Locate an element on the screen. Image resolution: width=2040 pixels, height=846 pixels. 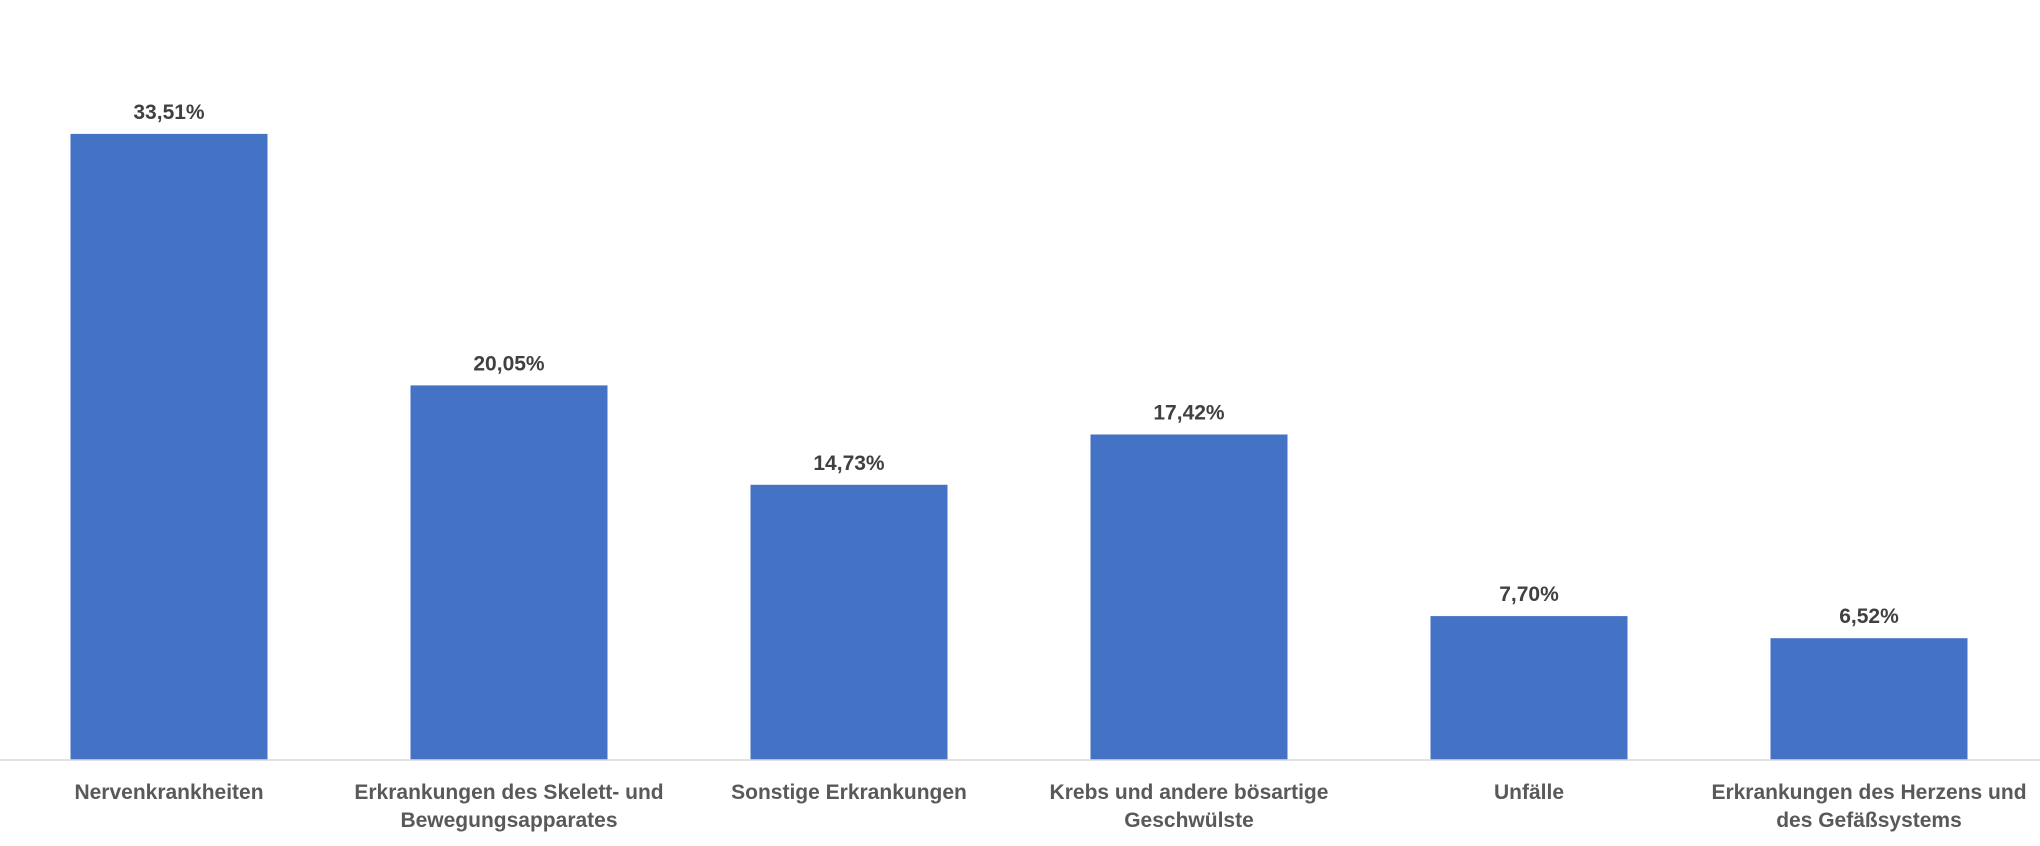
category-label-line: des Gefäßsystems is located at coordinates (1869, 820).